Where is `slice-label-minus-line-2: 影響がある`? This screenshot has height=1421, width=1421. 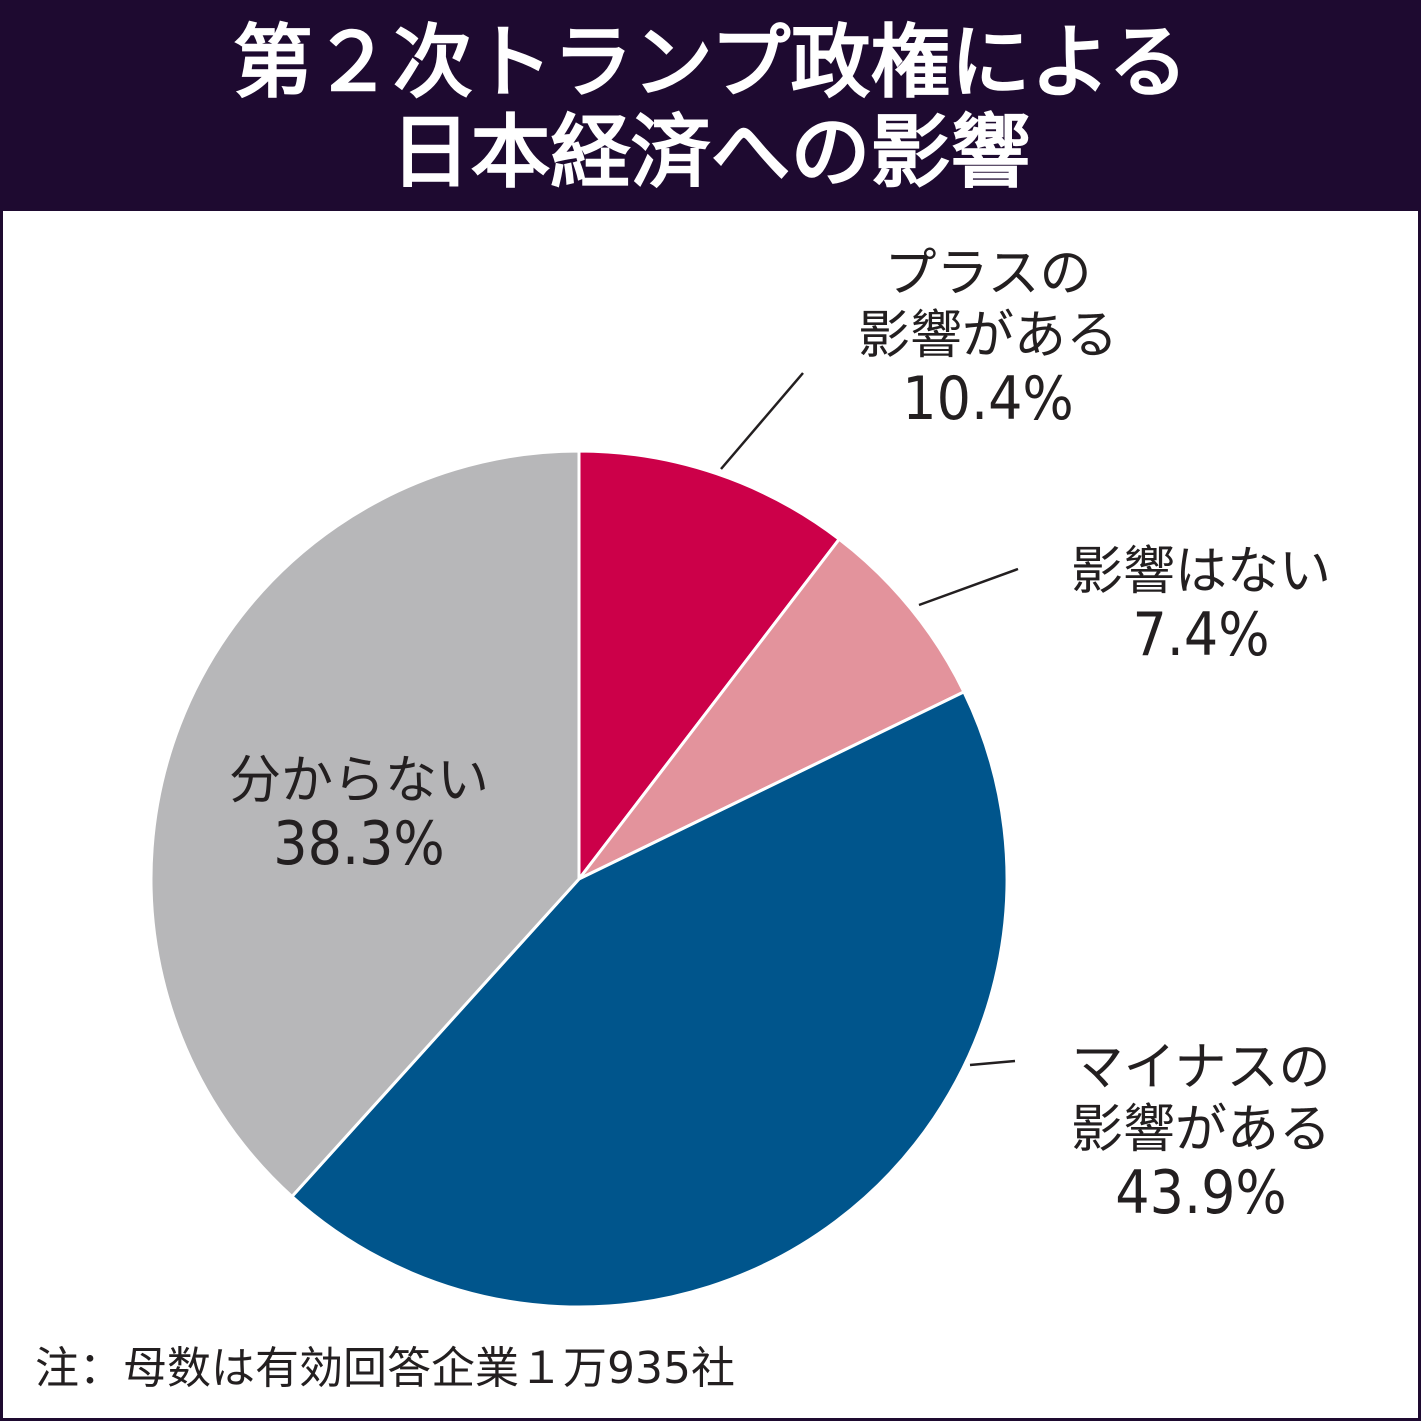
slice-label-minus-line-2: 影響がある is located at coordinates (1201, 1130).